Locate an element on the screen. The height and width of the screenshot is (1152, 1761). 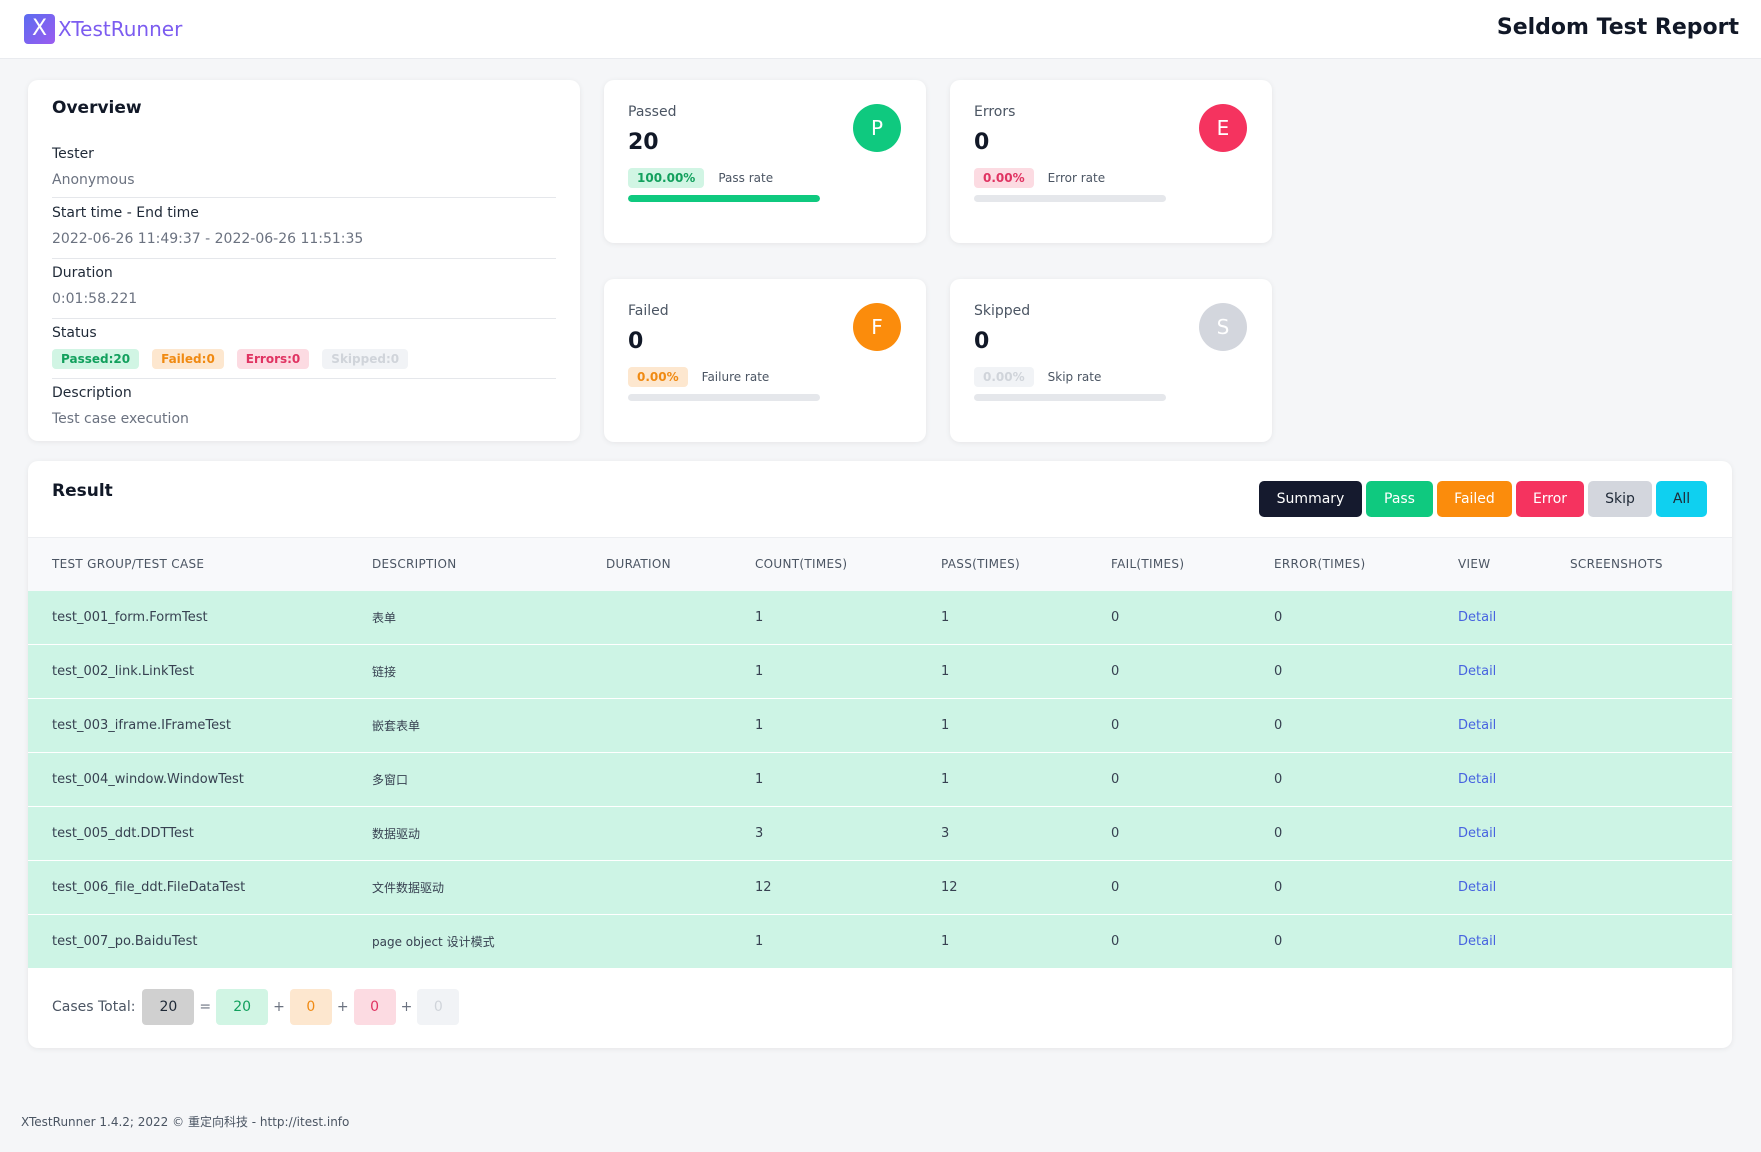
skip-rate-bar is located at coordinates (1070, 397).